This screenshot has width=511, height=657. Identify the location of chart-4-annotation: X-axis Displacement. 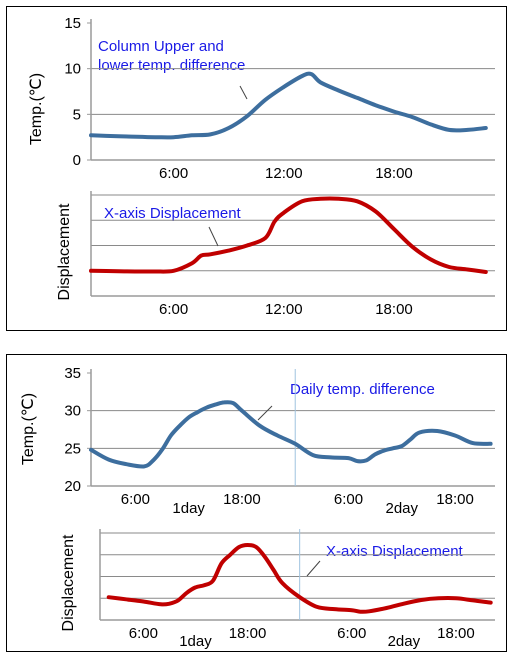
(395, 551).